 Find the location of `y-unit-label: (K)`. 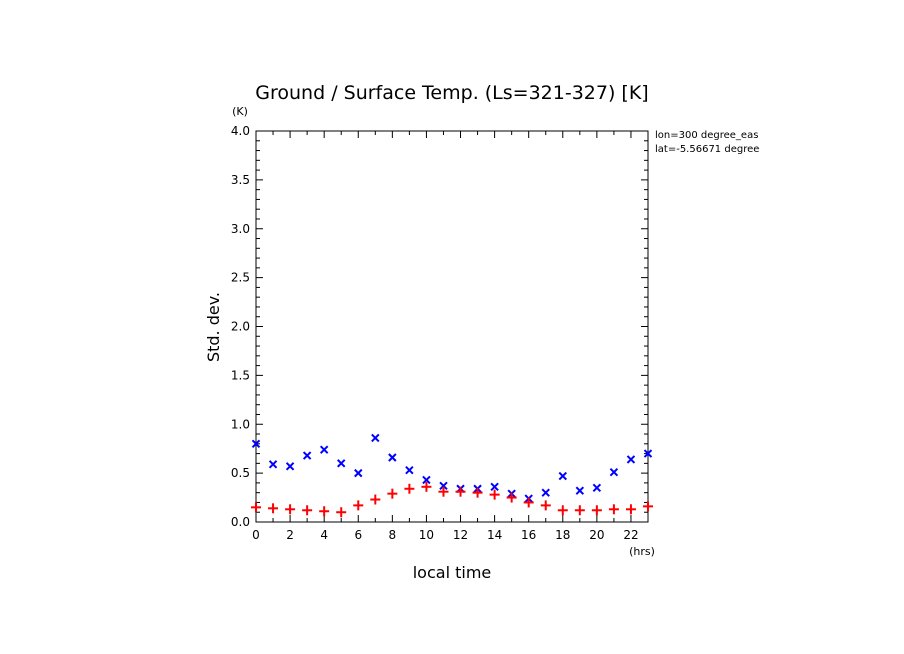

y-unit-label: (K) is located at coordinates (240, 111).